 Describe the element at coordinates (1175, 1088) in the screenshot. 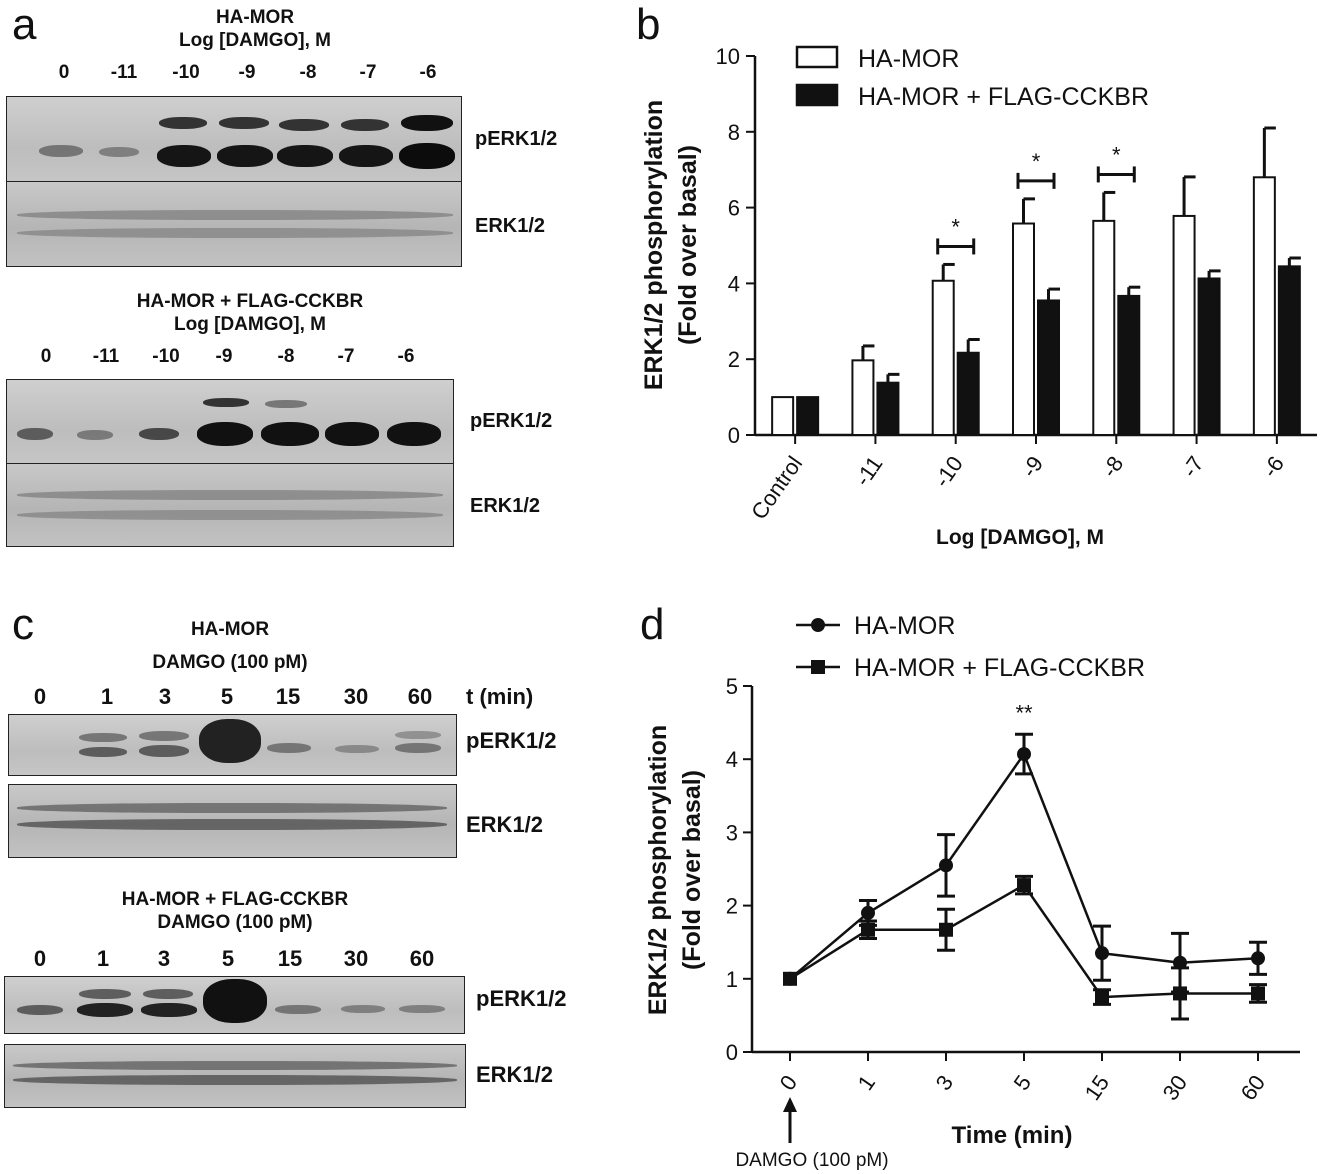

I see `x-tick-label: 30` at that location.